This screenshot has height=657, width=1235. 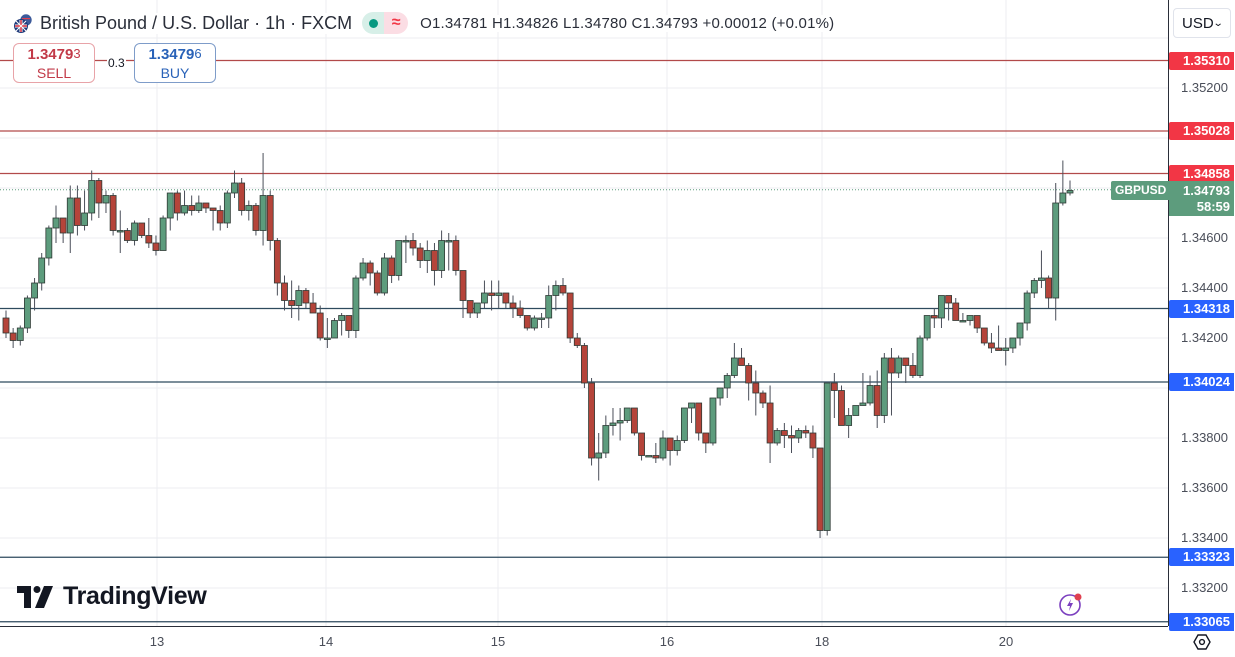 What do you see at coordinates (326, 641) in the screenshot?
I see `time-tick: 14` at bounding box center [326, 641].